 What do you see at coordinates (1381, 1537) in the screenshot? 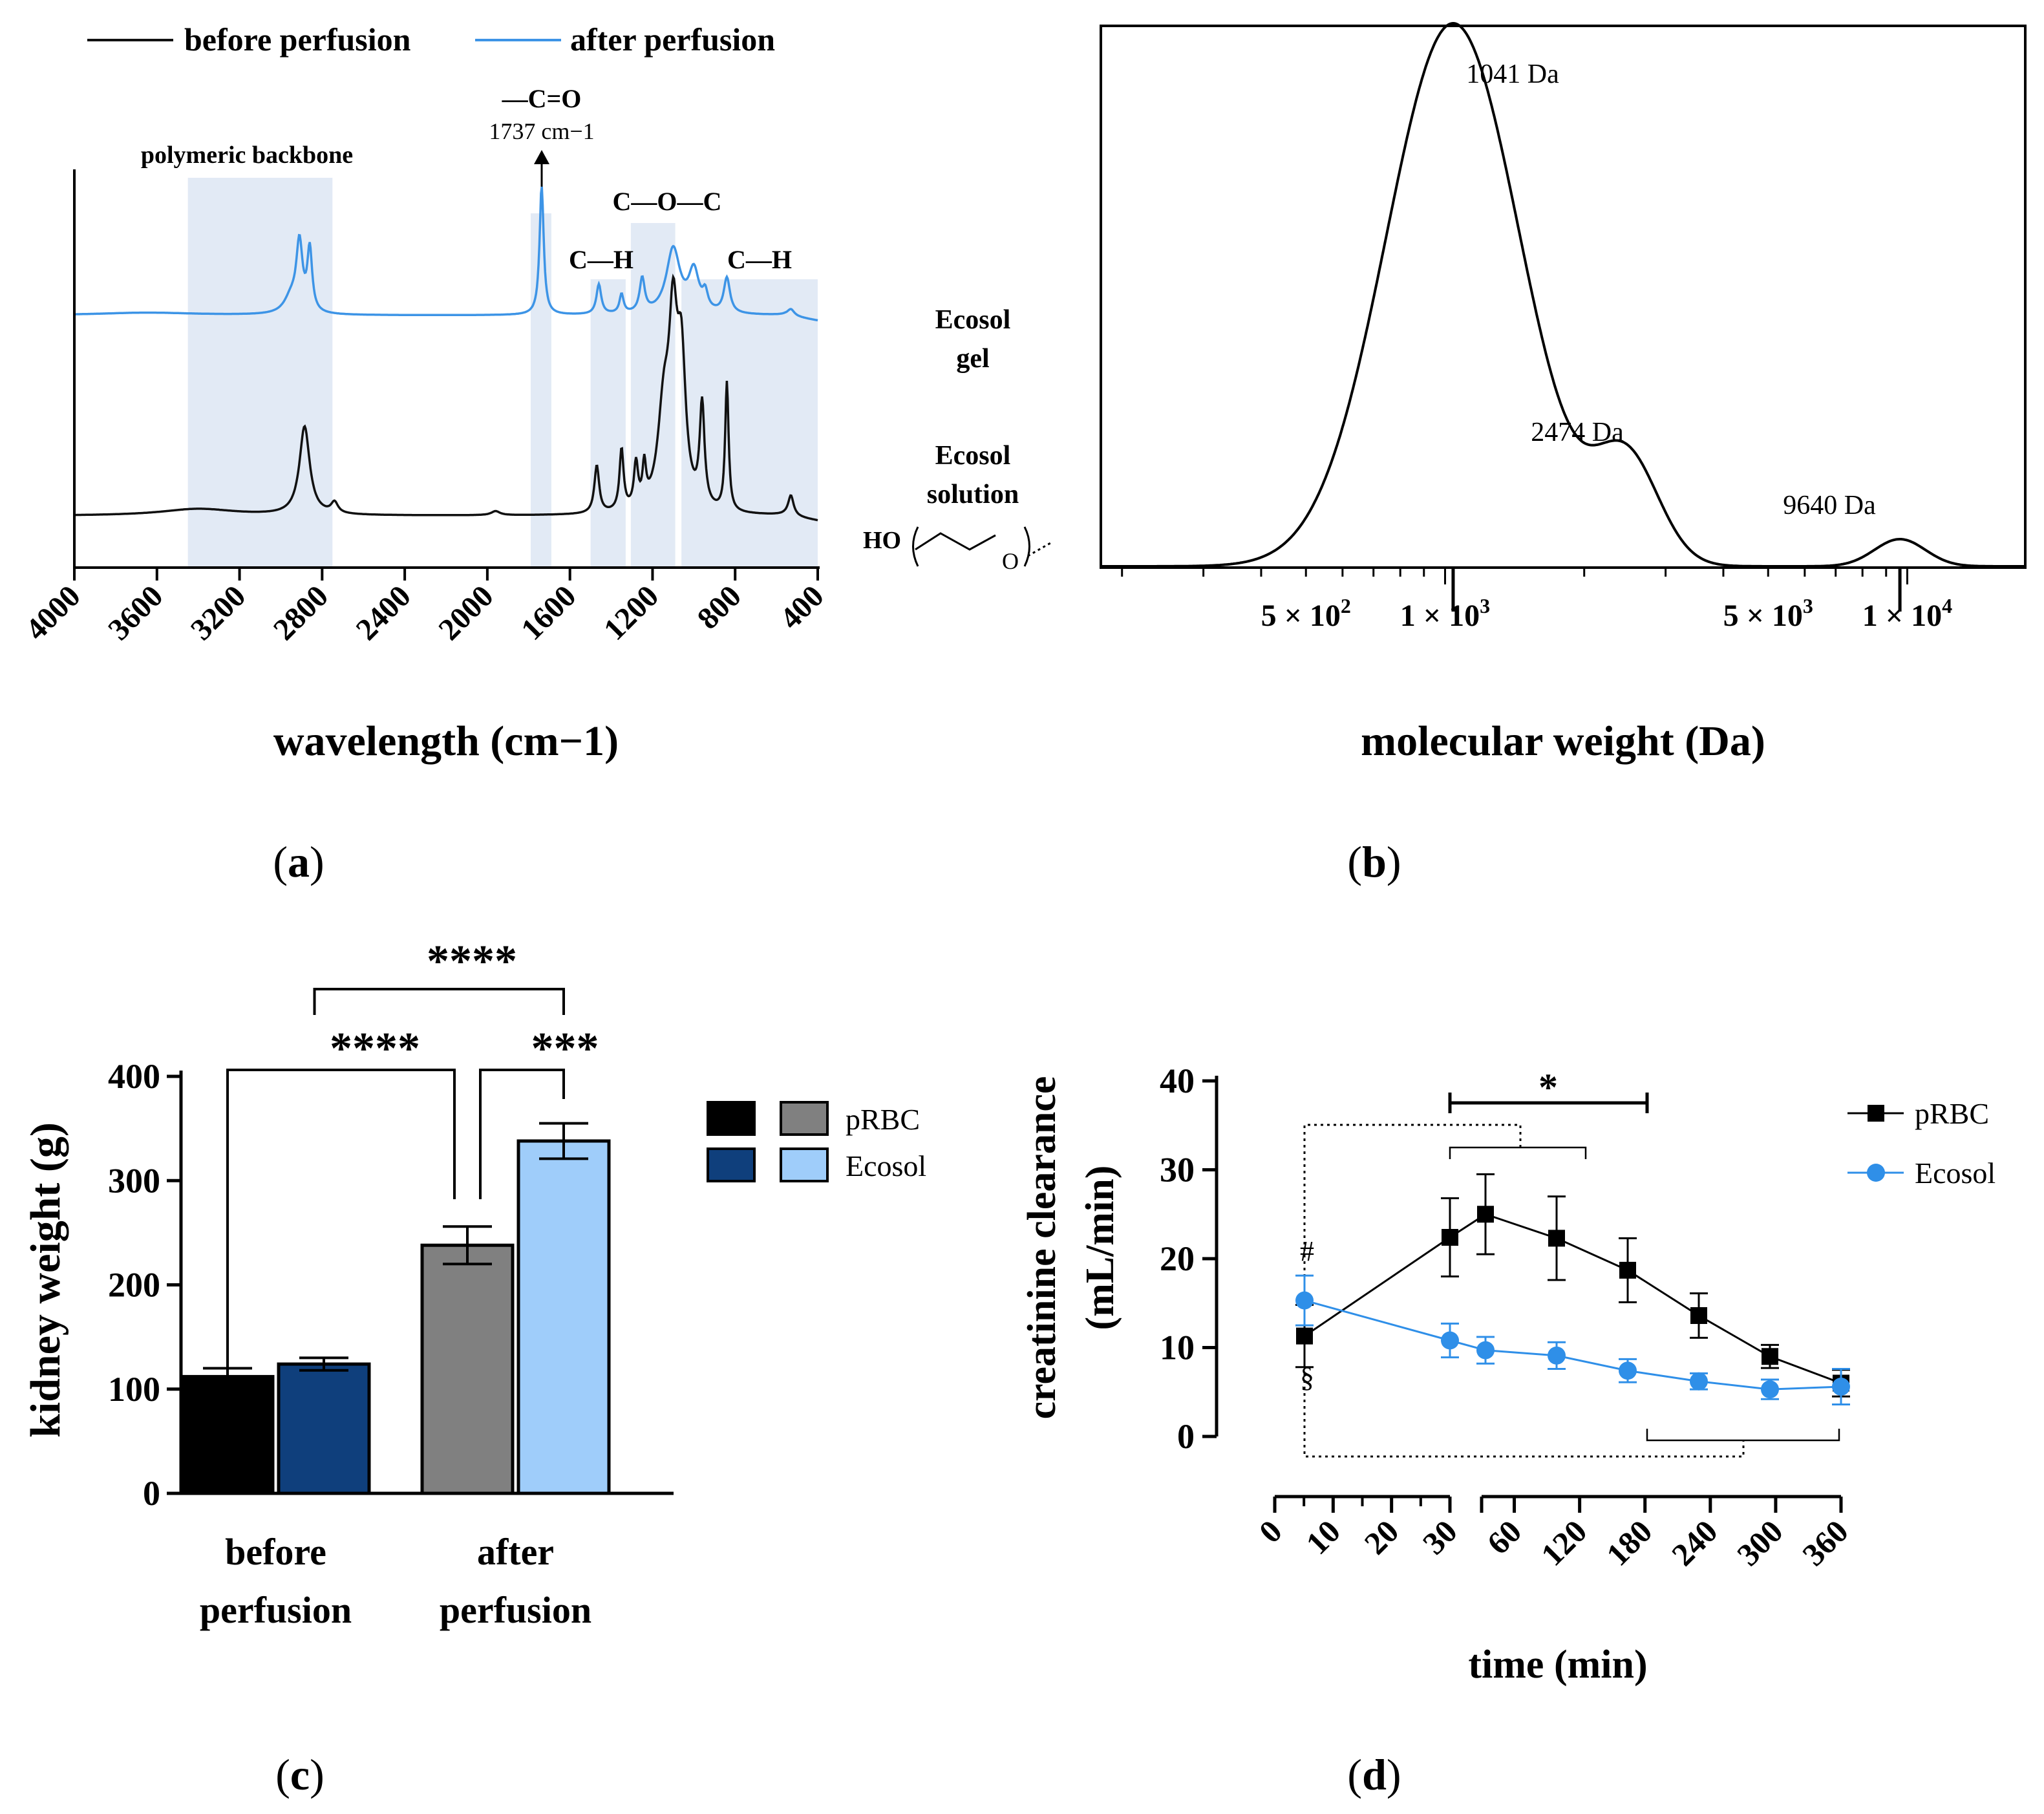
I see `d-x-tick-label: 20` at bounding box center [1381, 1537].